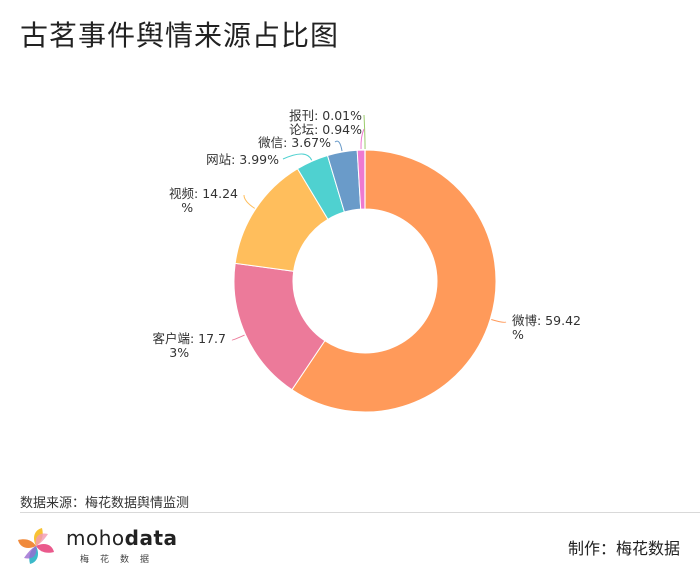 The width and height of the screenshot is (700, 576). Describe the element at coordinates (203, 200) in the screenshot. I see `slice-label-3: 视频: 14.24%` at that location.